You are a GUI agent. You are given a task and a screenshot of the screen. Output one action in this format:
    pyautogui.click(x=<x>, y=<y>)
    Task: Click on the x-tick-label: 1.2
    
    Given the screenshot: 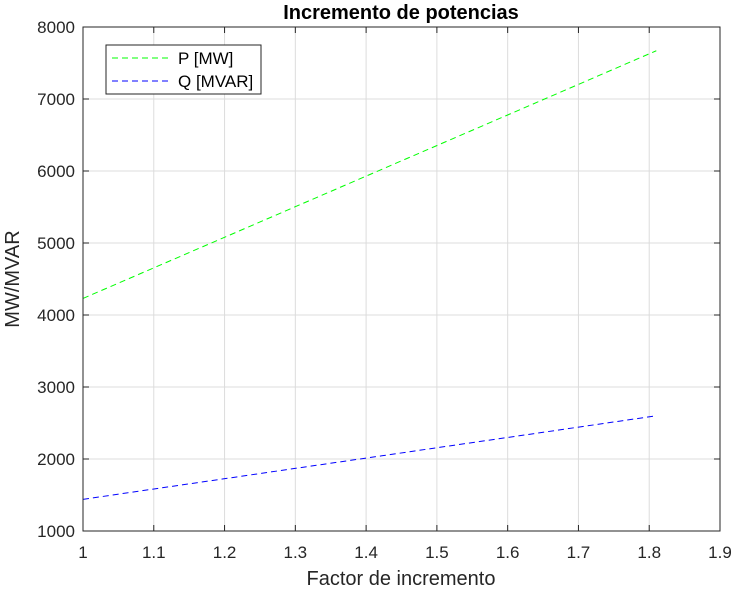 What is the action you would take?
    pyautogui.click(x=225, y=552)
    